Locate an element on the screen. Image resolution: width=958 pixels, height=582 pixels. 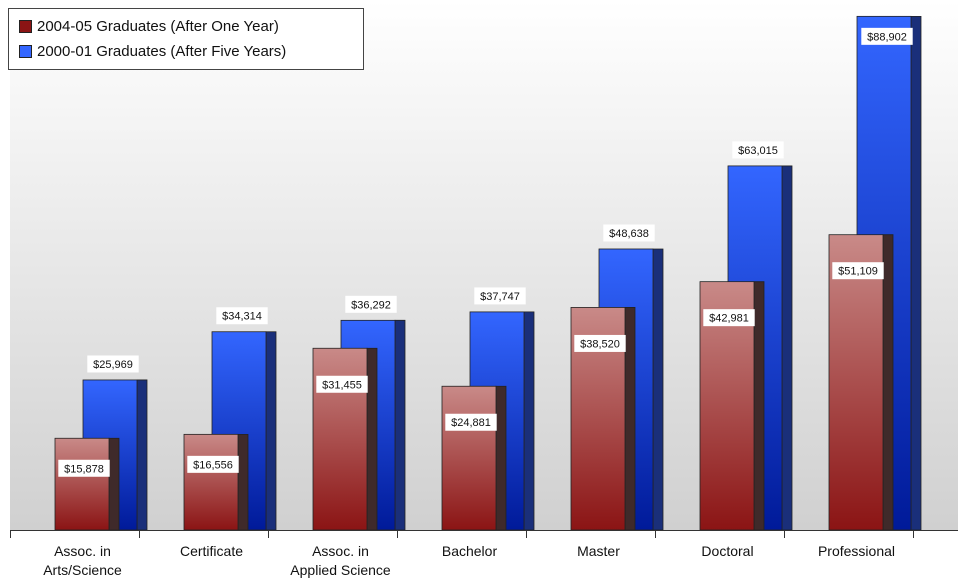
category-label-0-1: Arts/Science is located at coordinates (82, 570).